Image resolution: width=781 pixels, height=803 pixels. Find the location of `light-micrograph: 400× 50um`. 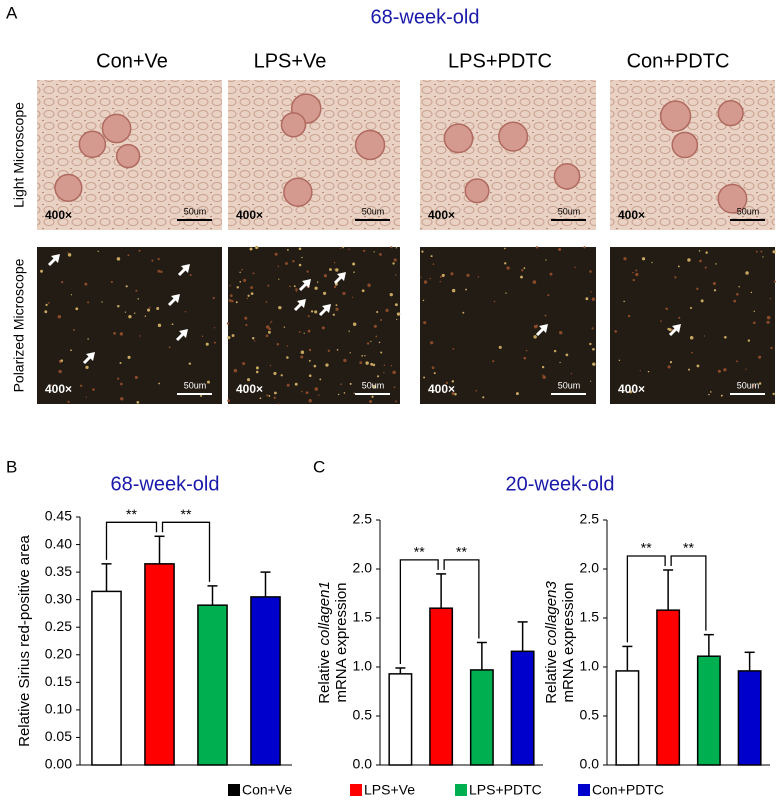

light-micrograph: 400× 50um is located at coordinates (508, 155).